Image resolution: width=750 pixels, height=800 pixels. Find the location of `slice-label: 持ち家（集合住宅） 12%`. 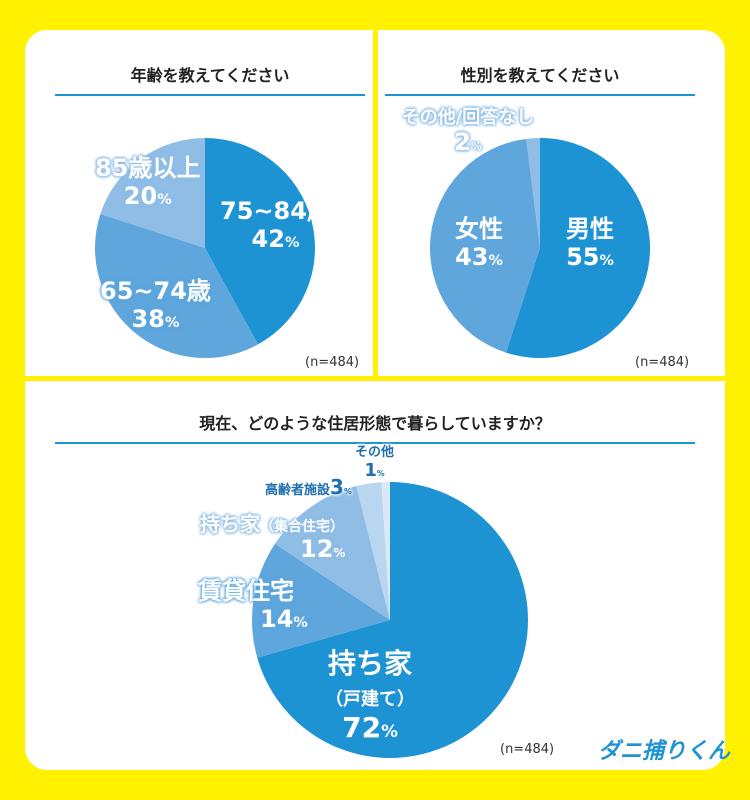

slice-label: 持ち家（集合住宅） 12% is located at coordinates (273, 537).